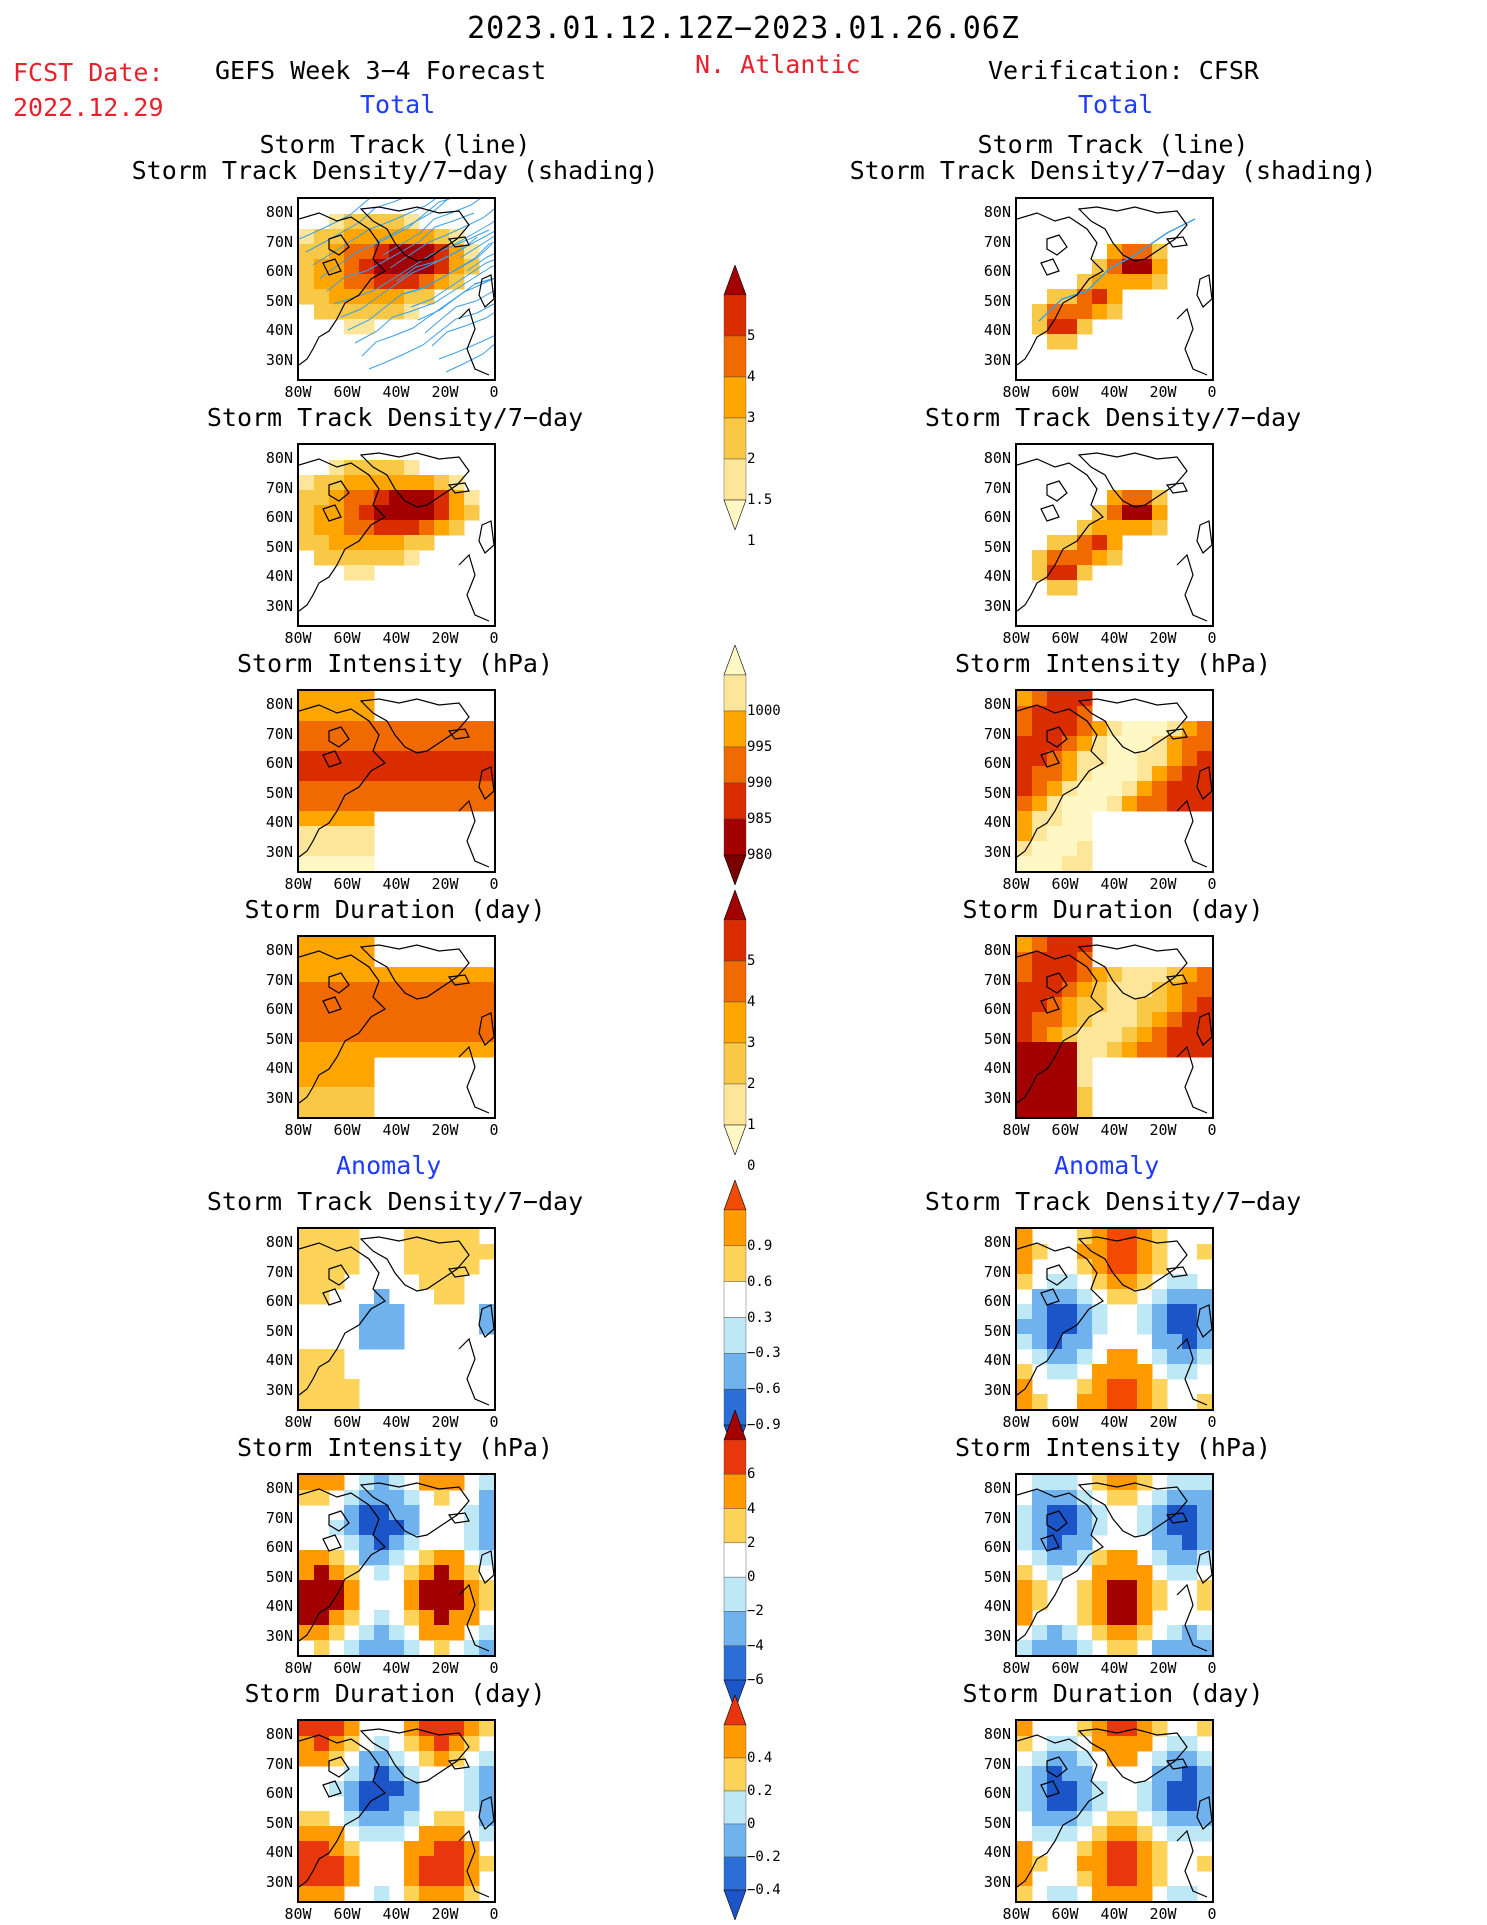 The height and width of the screenshot is (1925, 1487). I want to click on date-range-title: 2023.01.12.12Z−2023.01.26.06Z, so click(743, 28).